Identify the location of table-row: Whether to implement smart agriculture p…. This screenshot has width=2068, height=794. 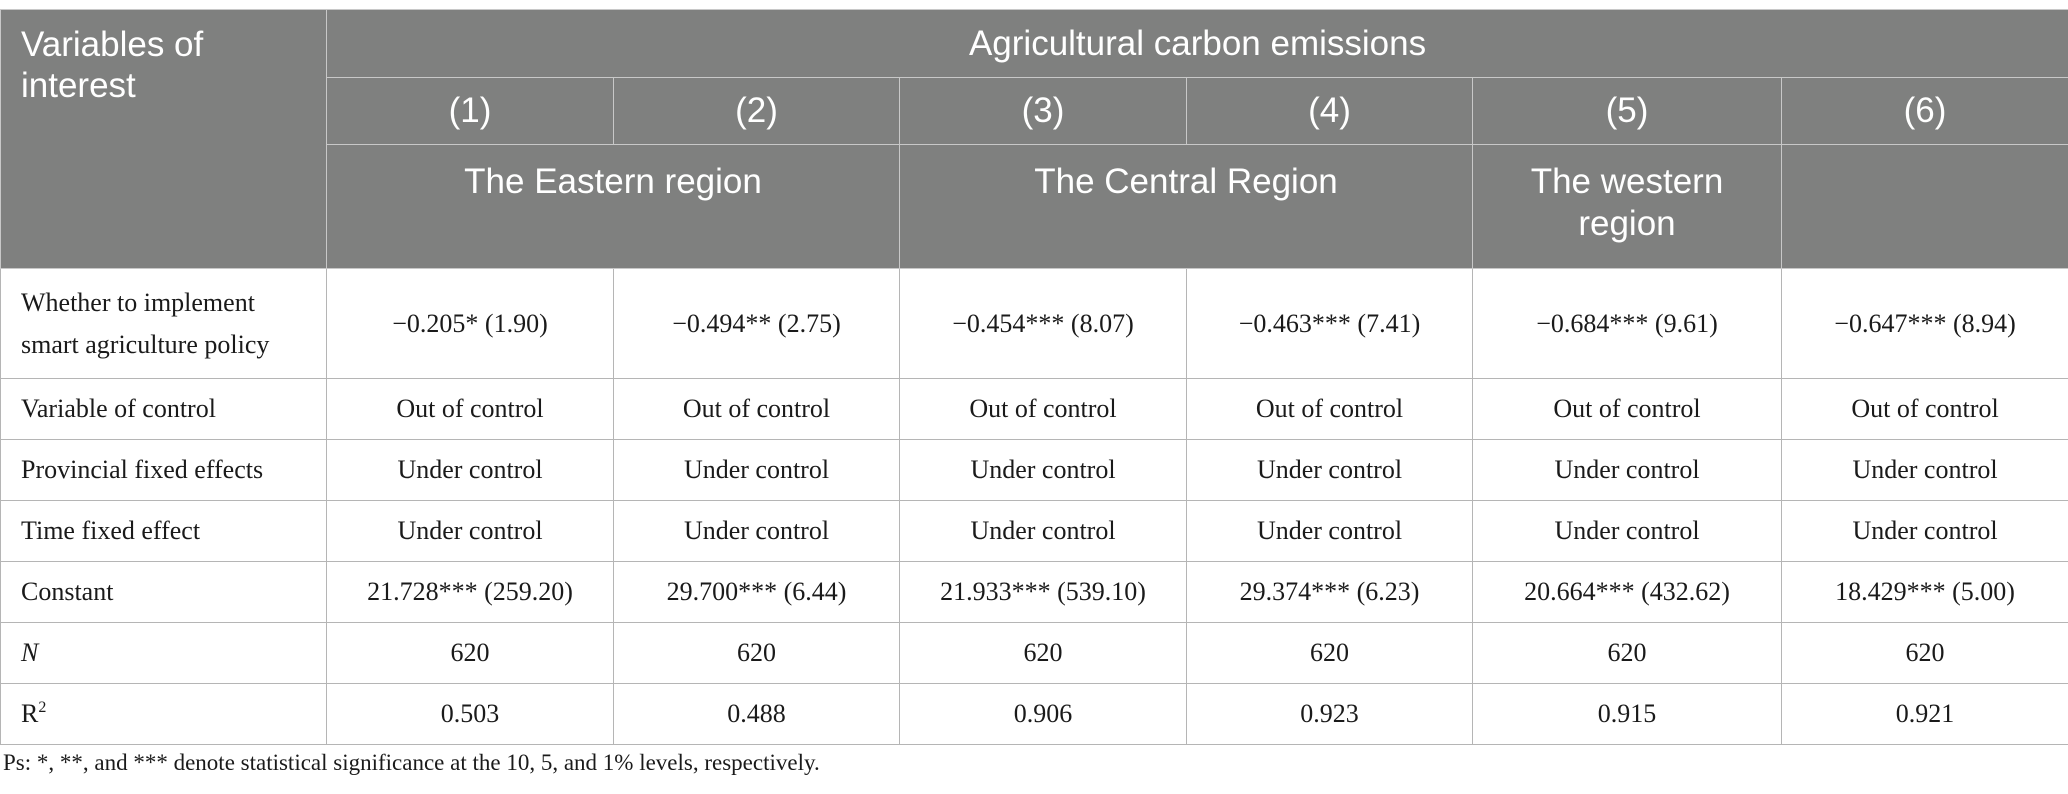
(1034, 323).